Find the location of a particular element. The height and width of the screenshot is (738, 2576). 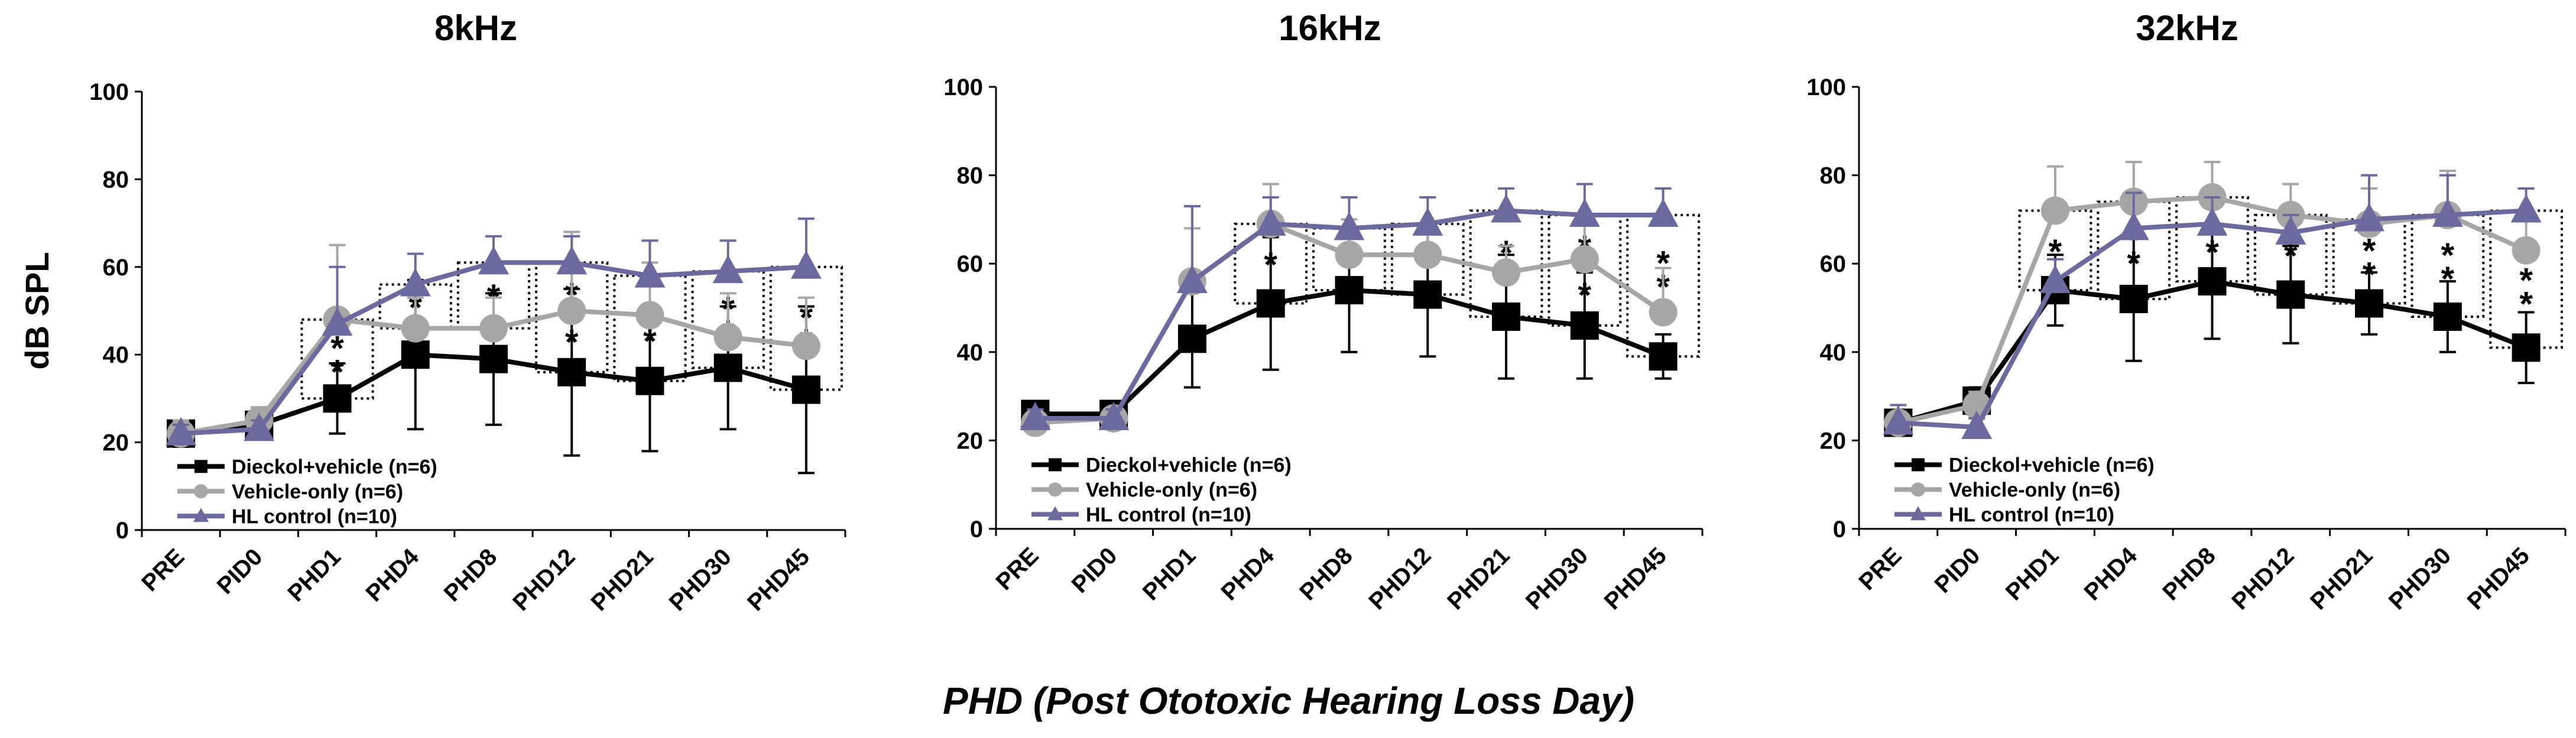

chart-title: 16kHz is located at coordinates (1330, 28).